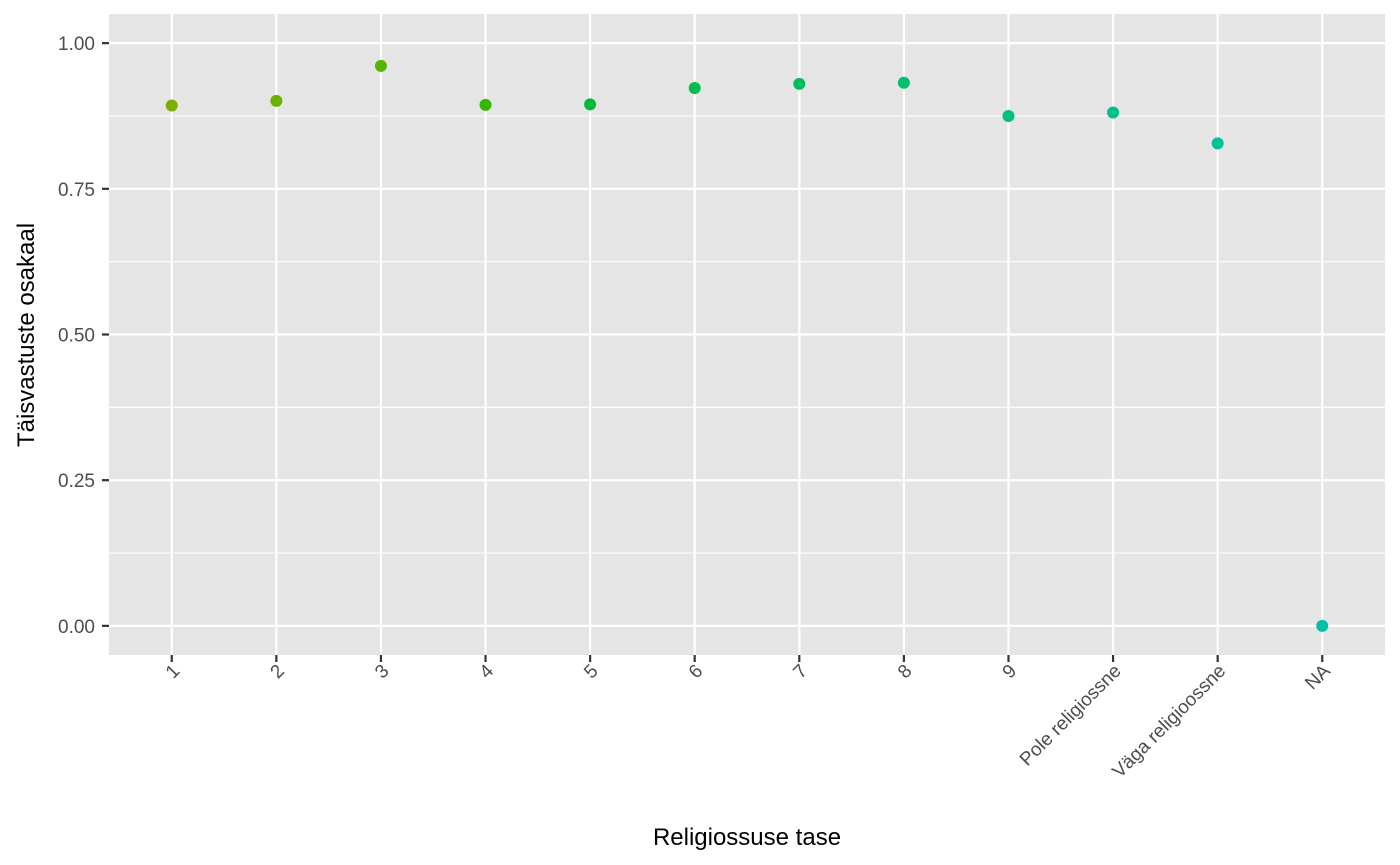 This screenshot has height=865, width=1400. Describe the element at coordinates (696, 672) in the screenshot. I see `x-tick-label: 6` at that location.